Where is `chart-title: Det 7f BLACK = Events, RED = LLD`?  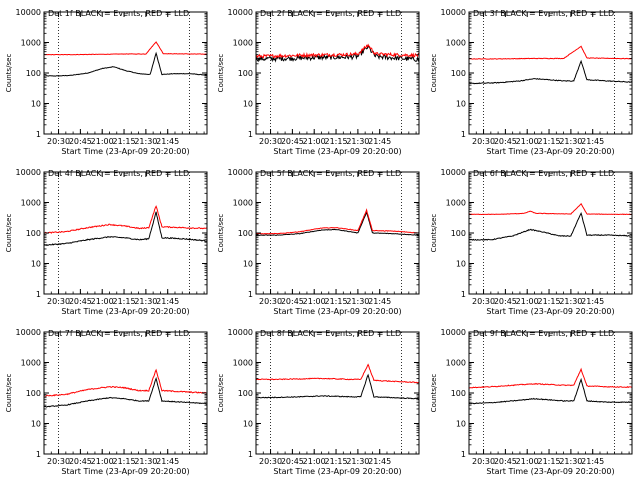 chart-title: Det 7f BLACK = Events, RED = LLD is located at coordinates (118, 333).